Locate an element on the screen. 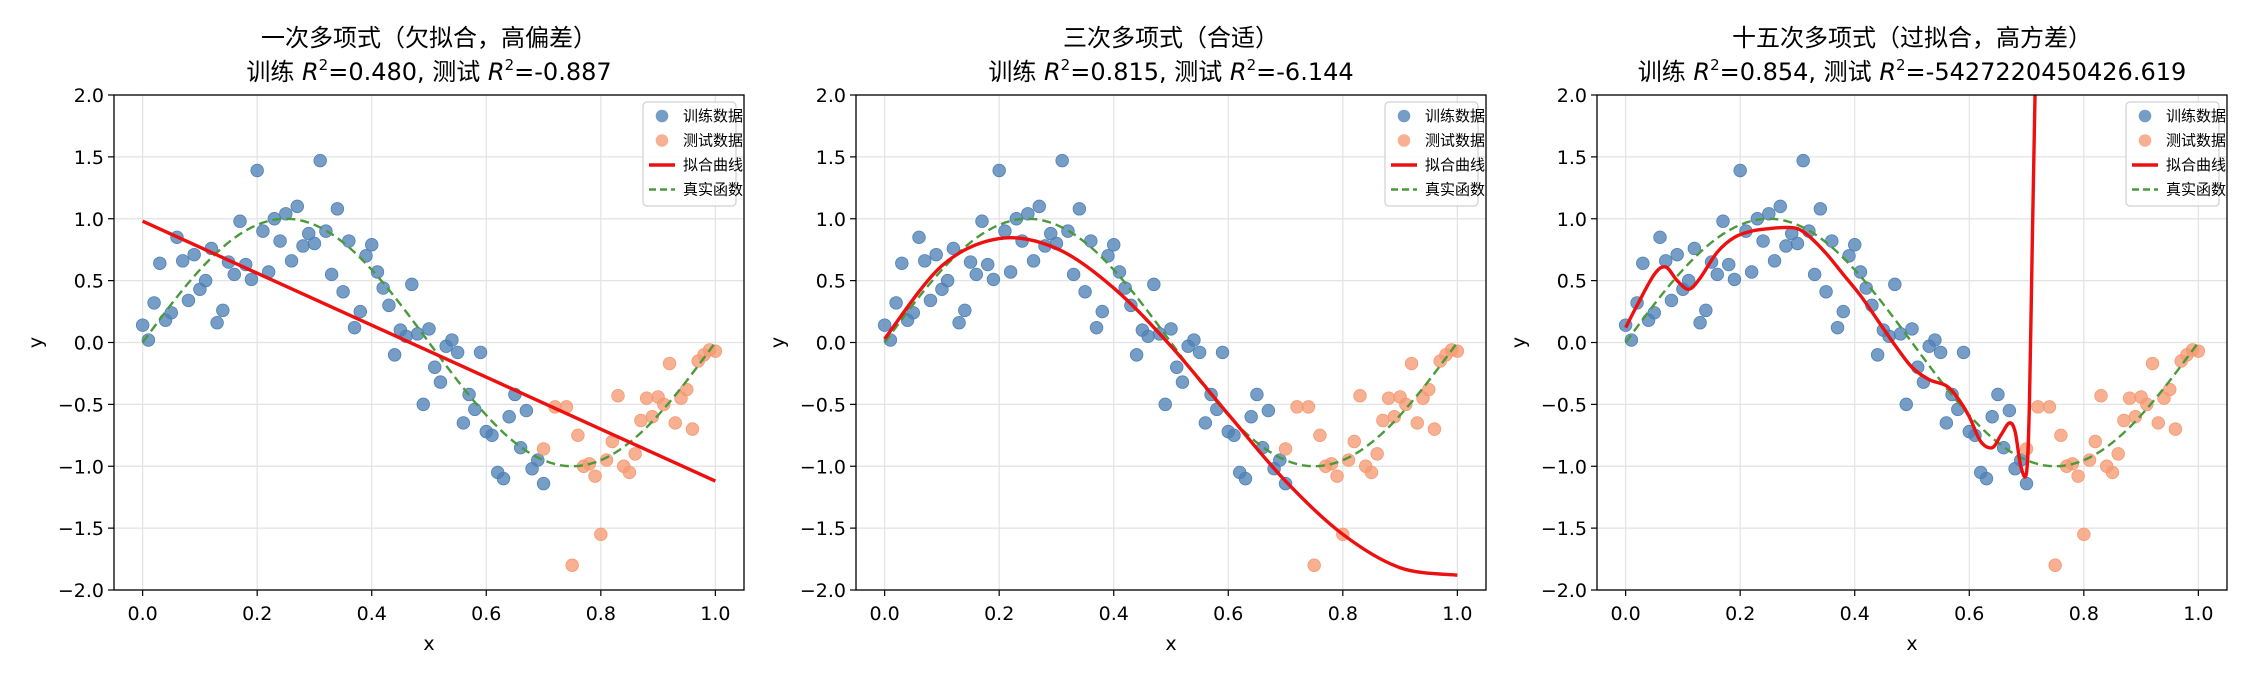 The height and width of the screenshot is (679, 2250). legend-marker-train is located at coordinates (1404, 116).